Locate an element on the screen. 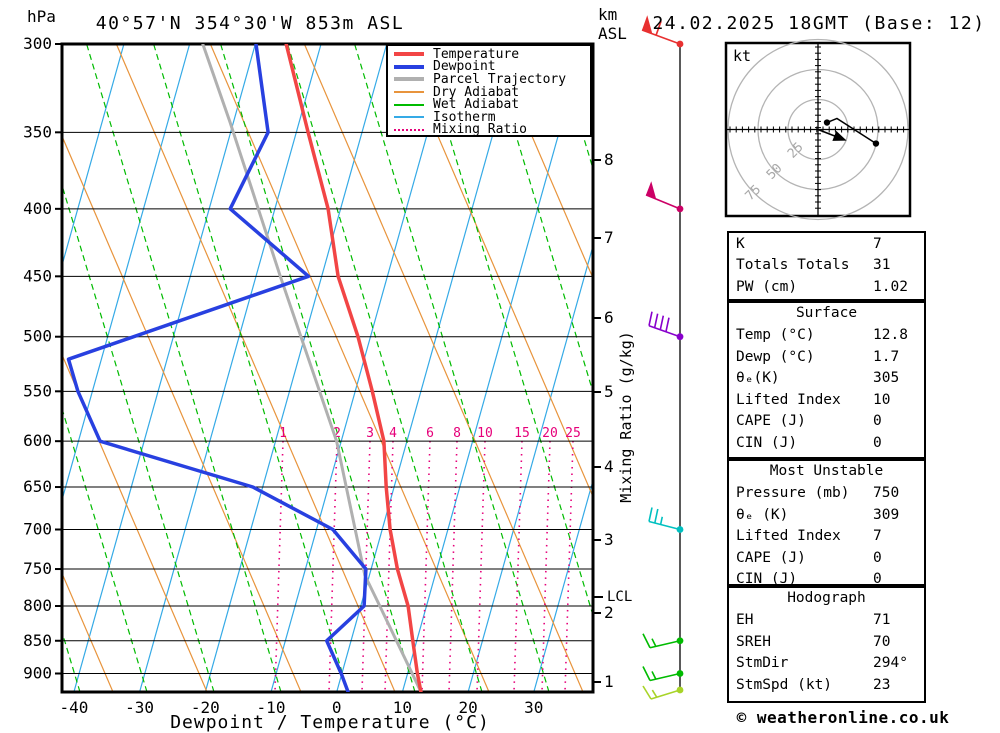 The height and width of the screenshot is (733, 1000). mixing-ratio-axis-label: Mixing Ratio (g/kg) is located at coordinates (626, 417).